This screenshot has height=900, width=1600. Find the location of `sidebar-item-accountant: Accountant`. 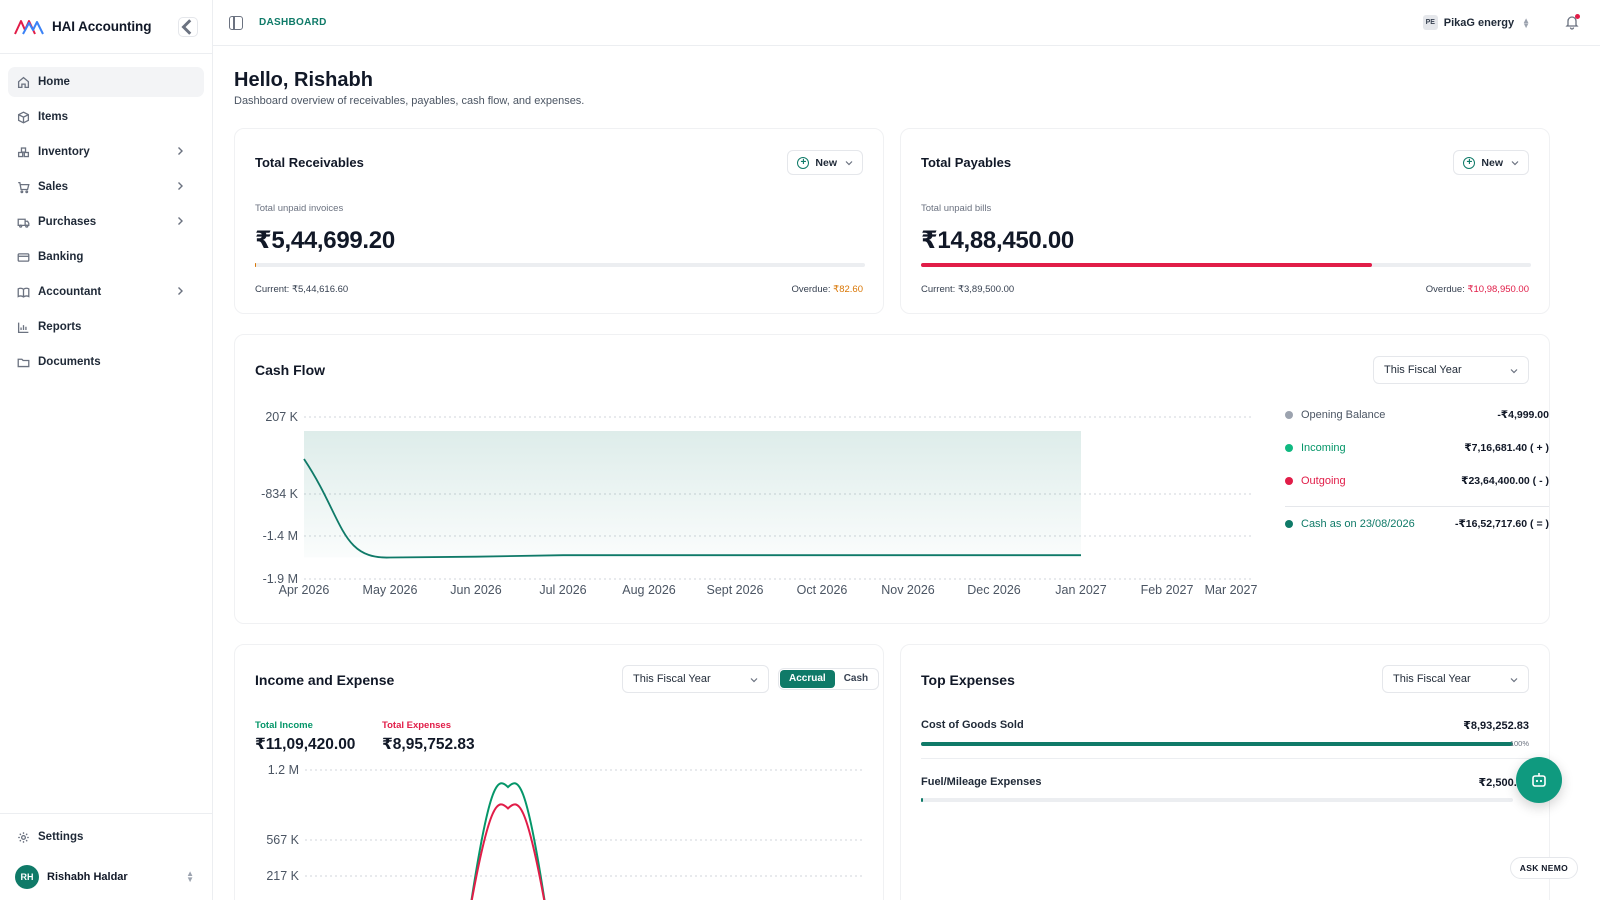

sidebar-item-accountant: Accountant is located at coordinates (106, 292).